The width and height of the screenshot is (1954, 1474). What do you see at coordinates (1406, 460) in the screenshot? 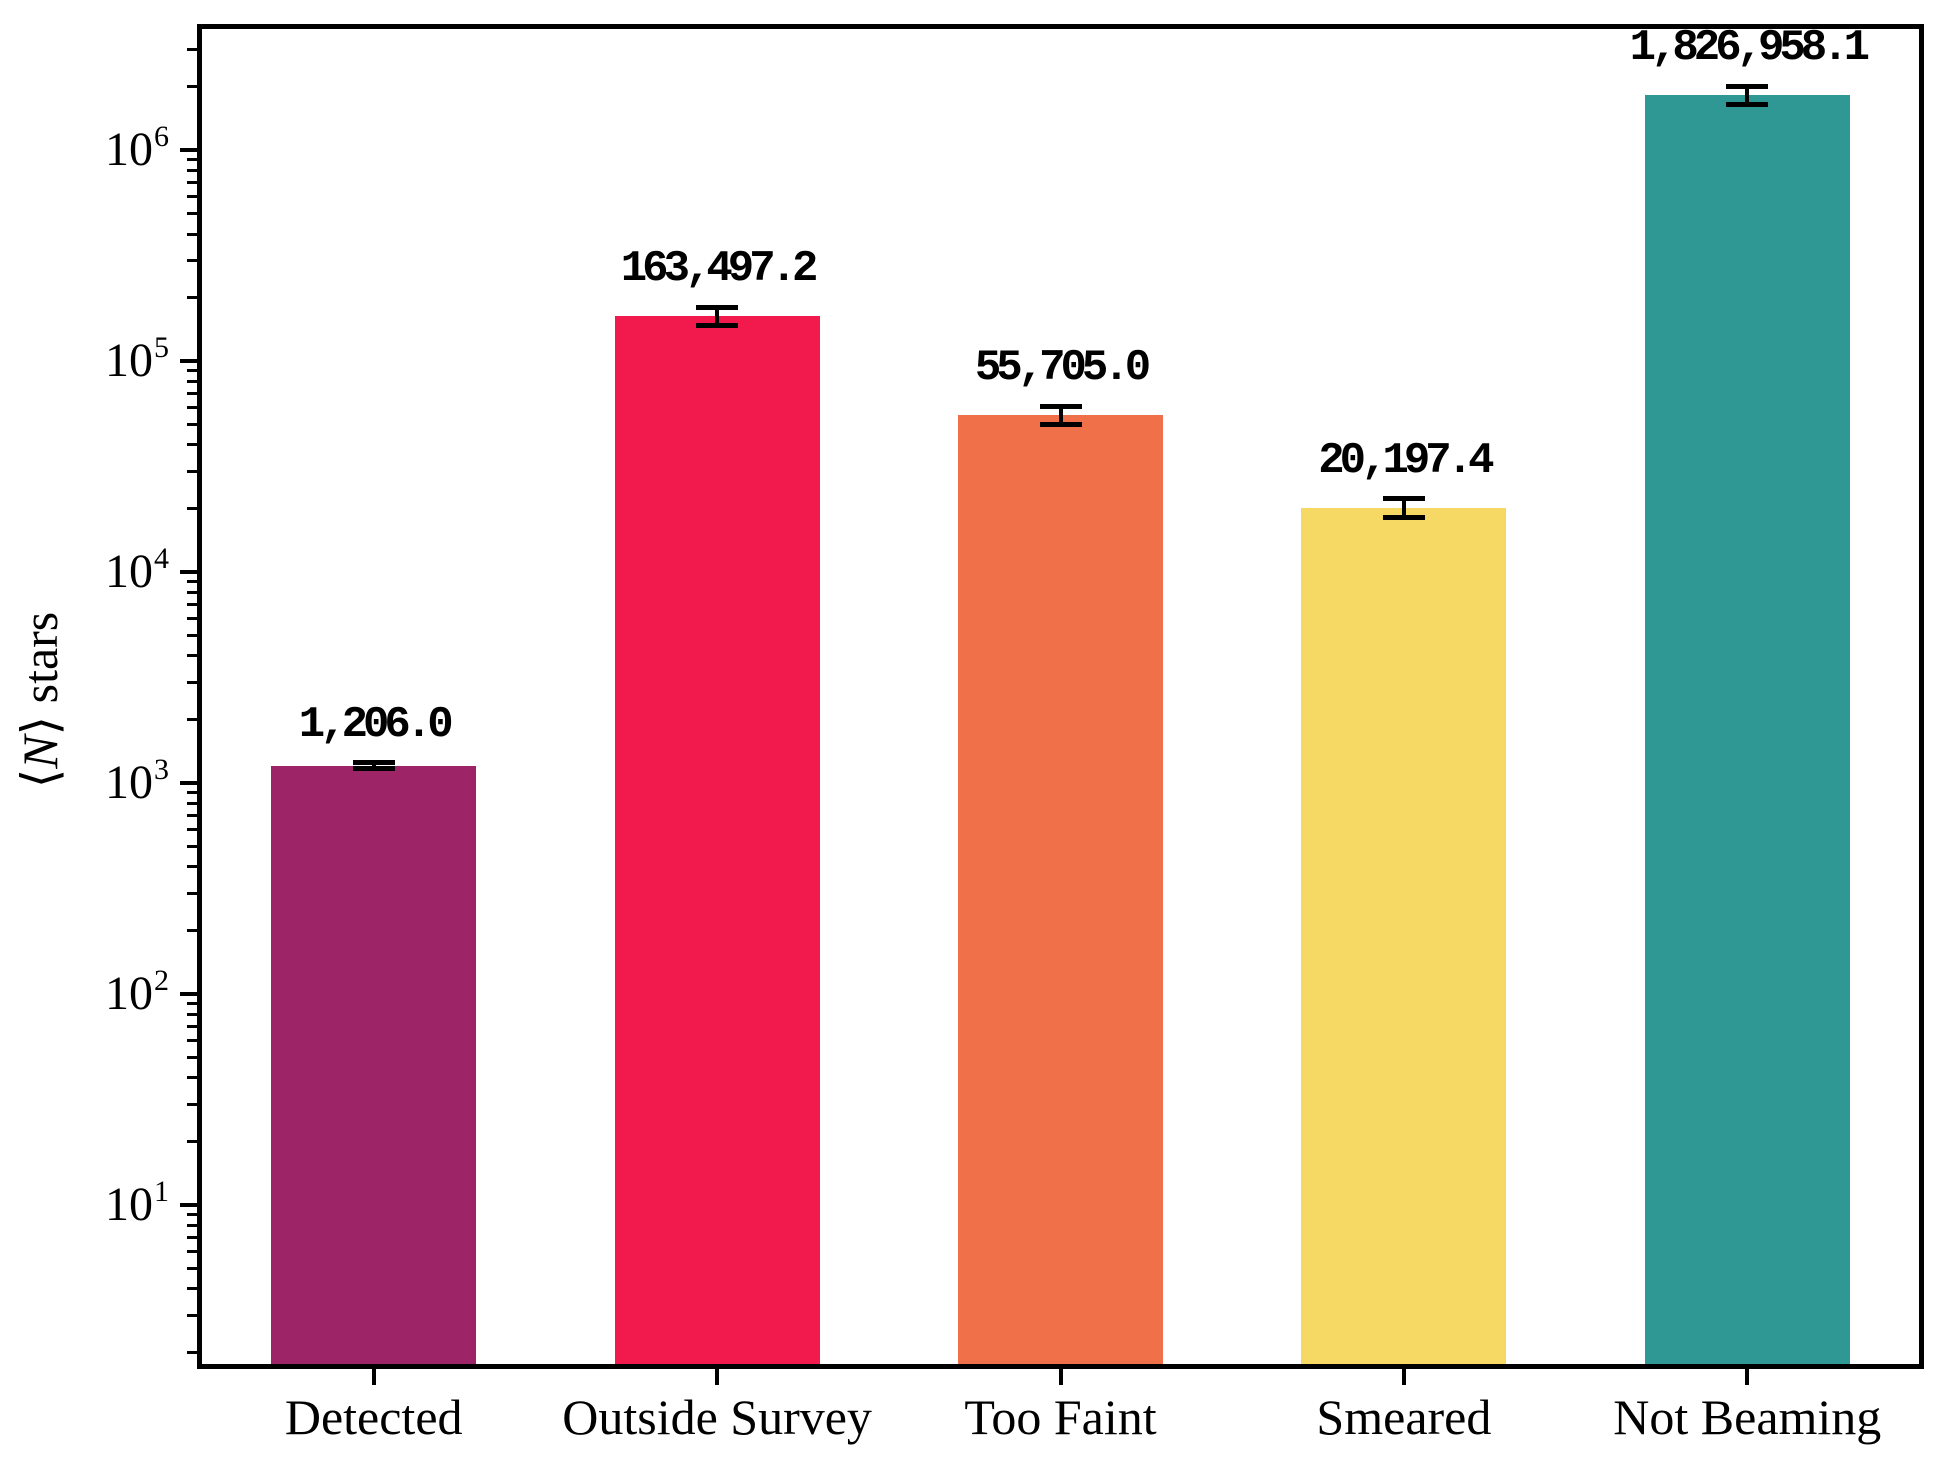
I see `bar-value-label-smeared: 20,197.4` at bounding box center [1406, 460].